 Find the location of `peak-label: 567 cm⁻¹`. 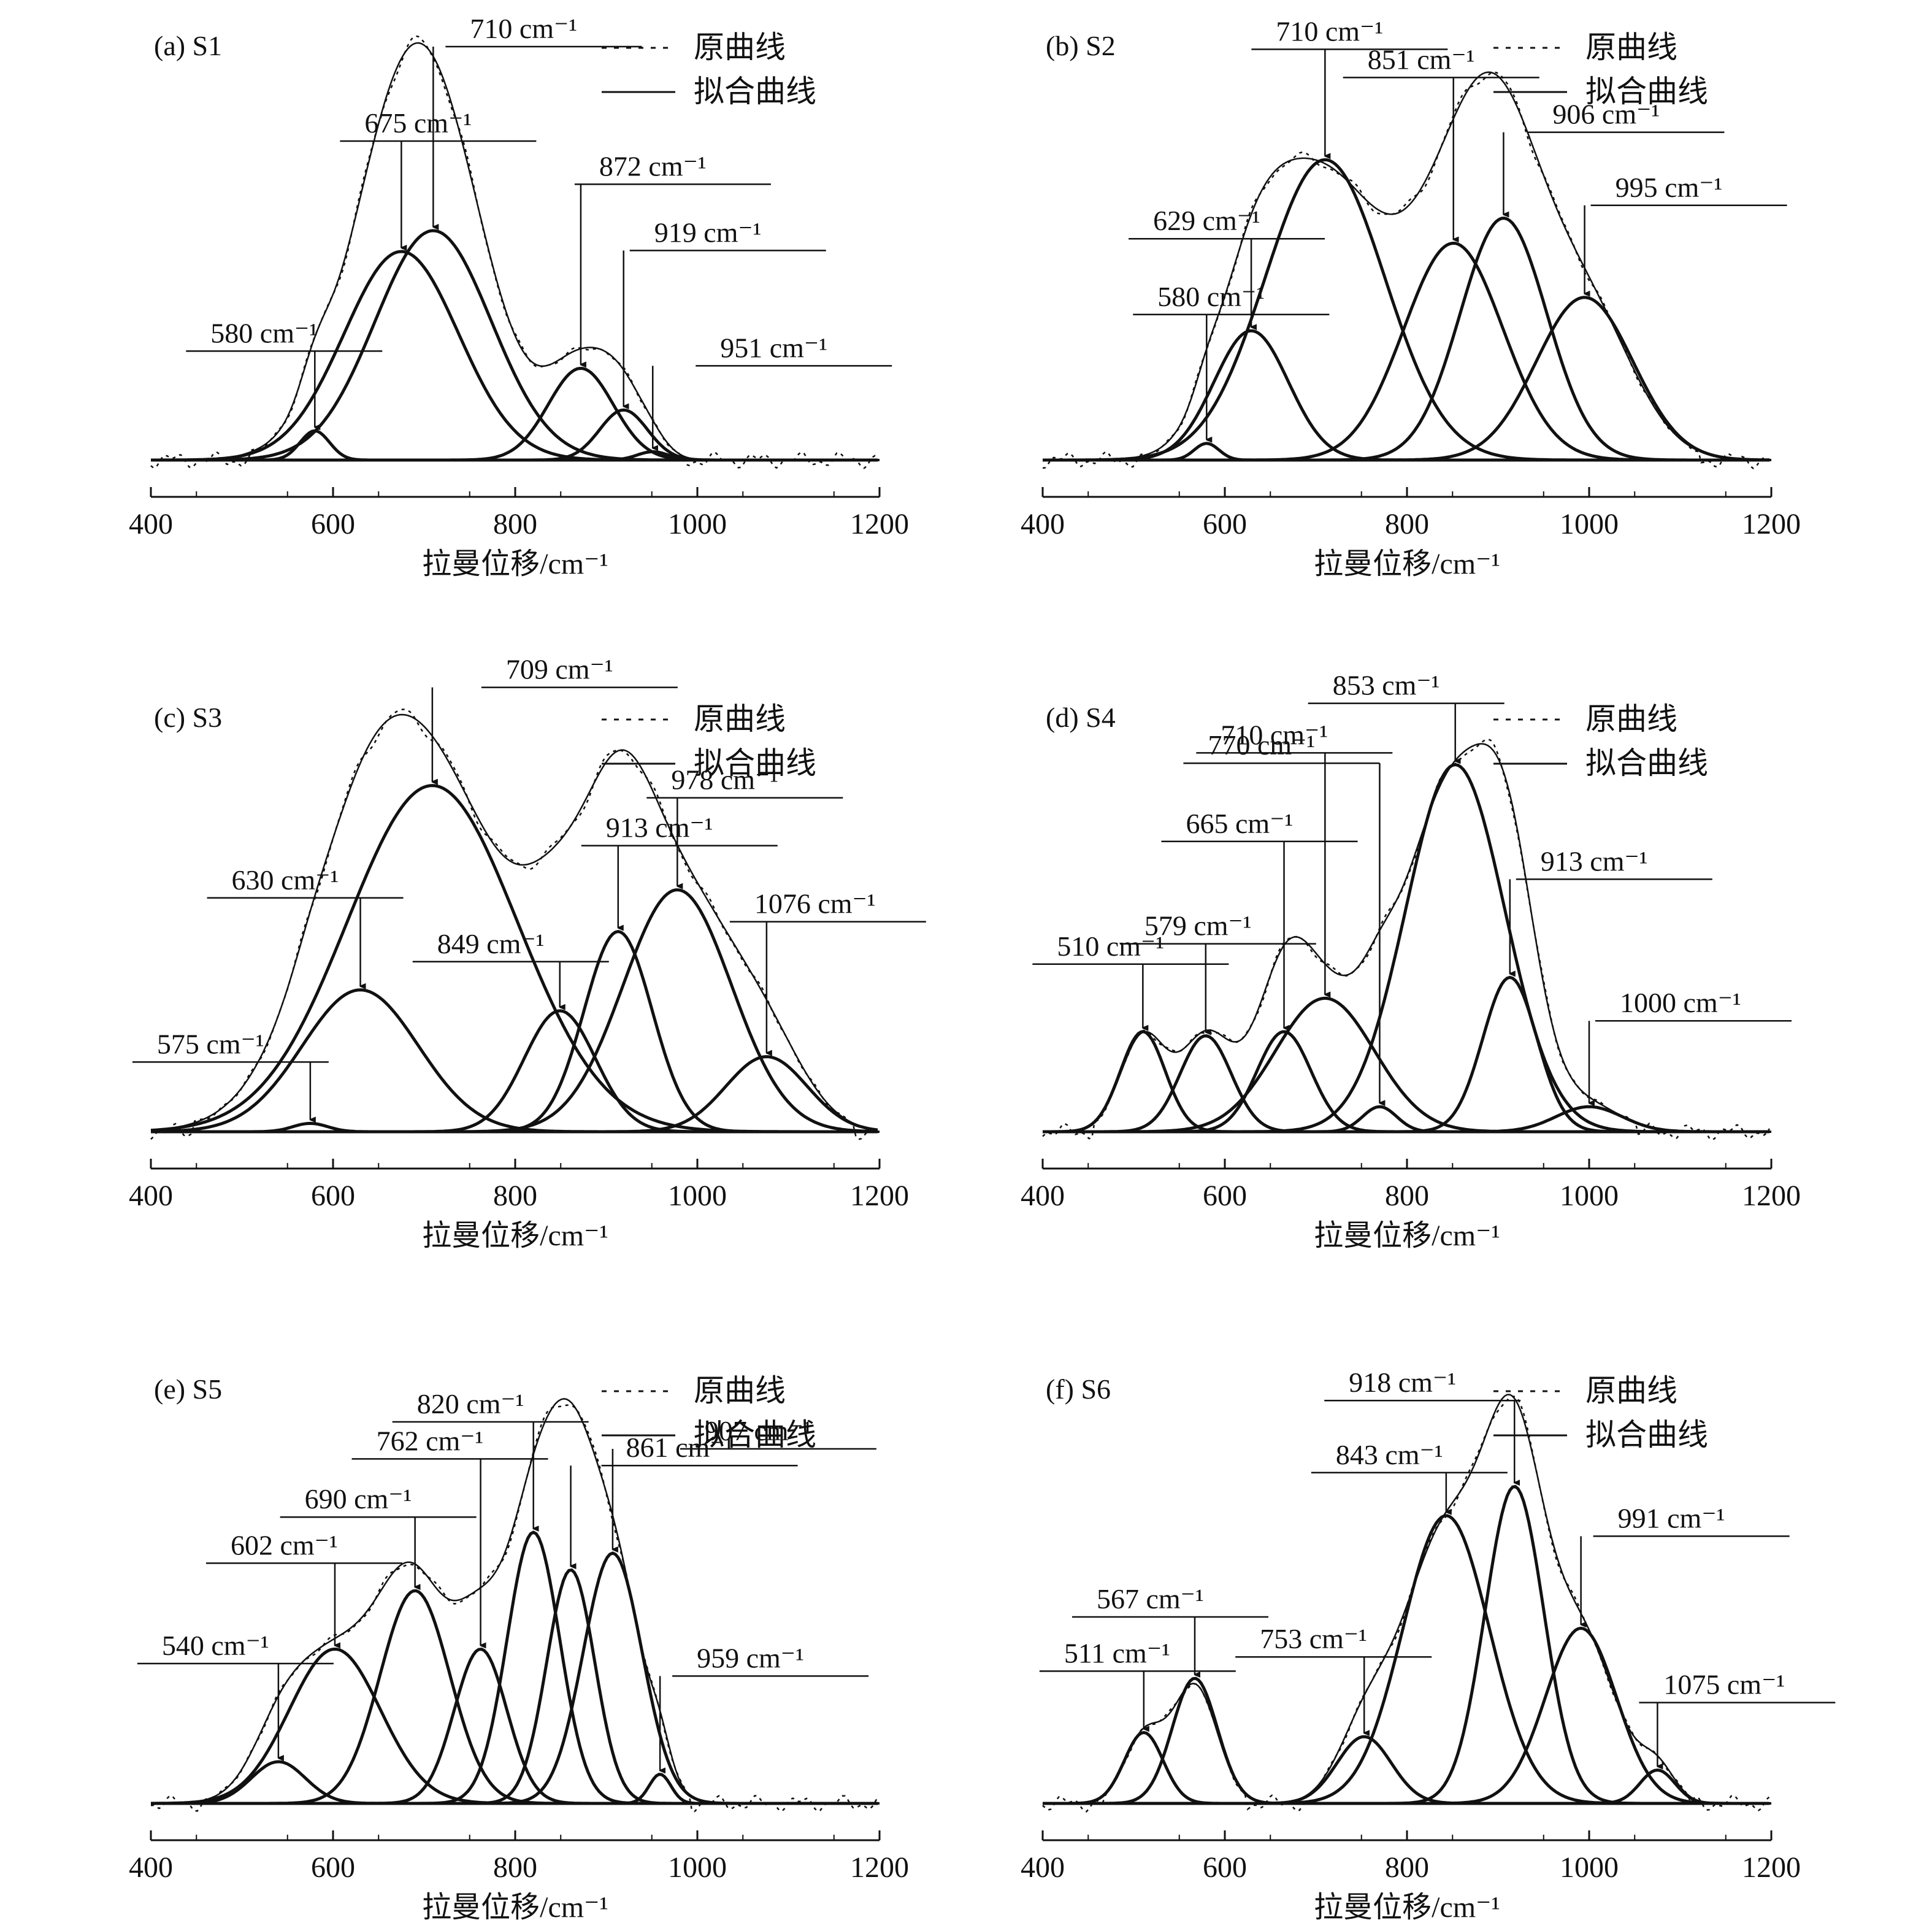

peak-label: 567 cm⁻¹ is located at coordinates (1150, 1598).